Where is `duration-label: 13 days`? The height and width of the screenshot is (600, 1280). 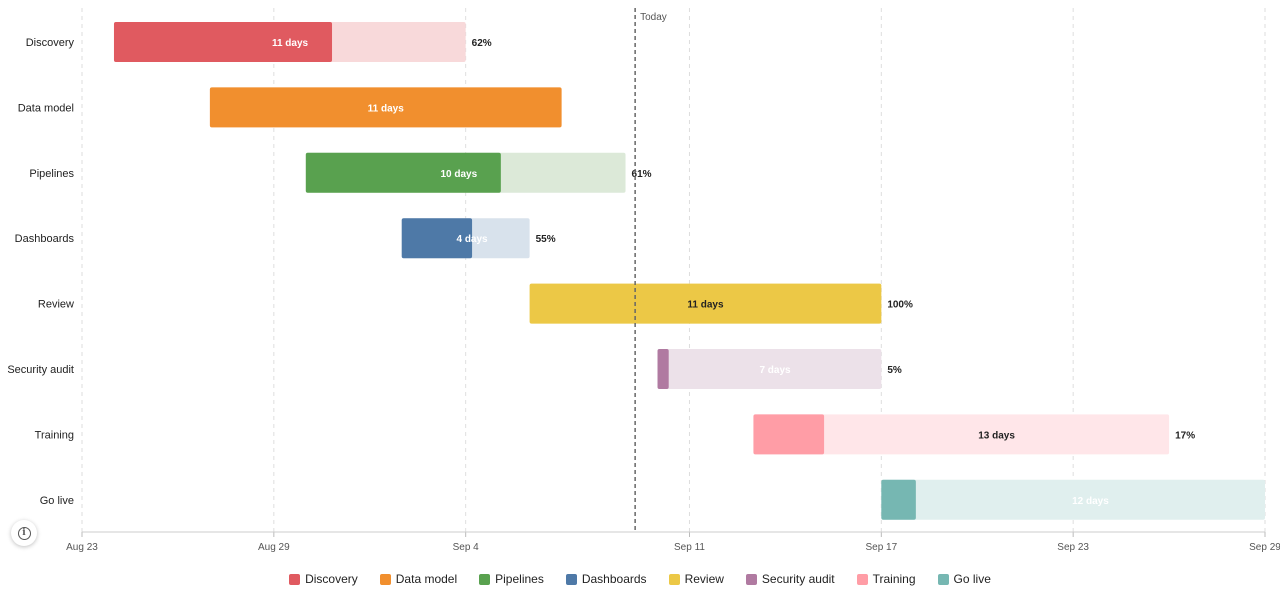
duration-label: 13 days is located at coordinates (996, 435).